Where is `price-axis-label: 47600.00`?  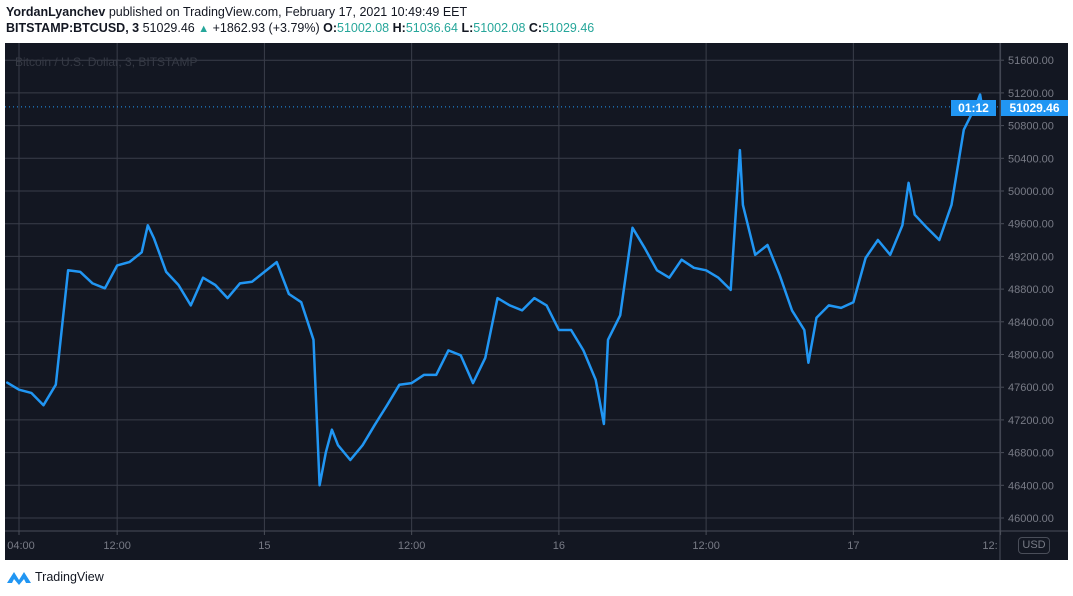
price-axis-label: 47600.00 is located at coordinates (1031, 388).